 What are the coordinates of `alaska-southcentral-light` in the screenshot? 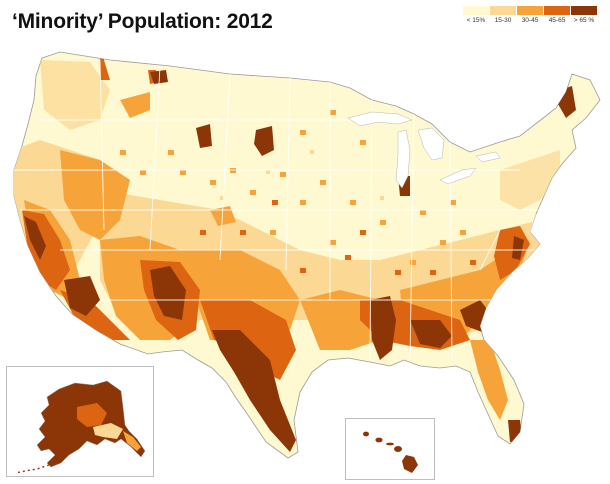 It's located at (108, 431).